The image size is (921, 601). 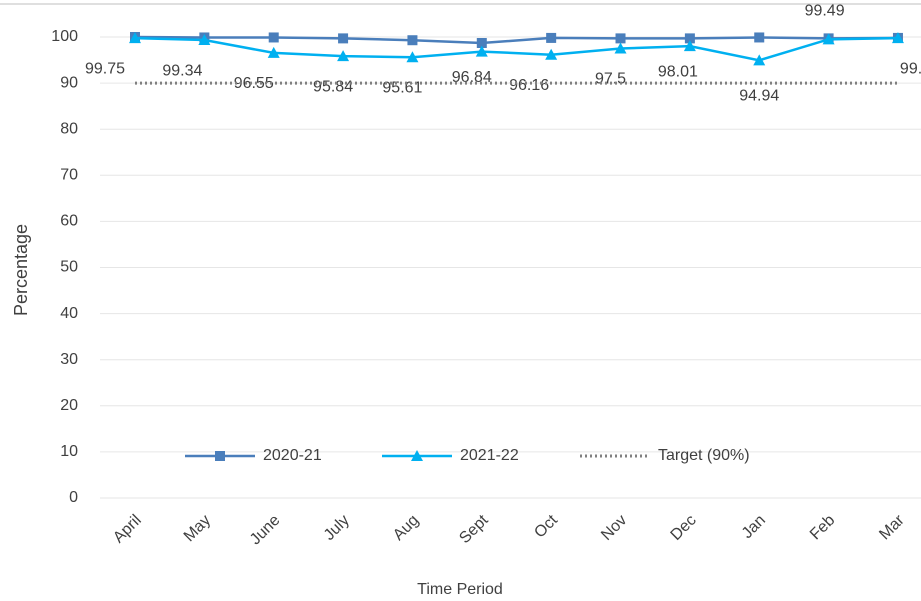 What do you see at coordinates (69, 451) in the screenshot?
I see `y-tick-label: 10` at bounding box center [69, 451].